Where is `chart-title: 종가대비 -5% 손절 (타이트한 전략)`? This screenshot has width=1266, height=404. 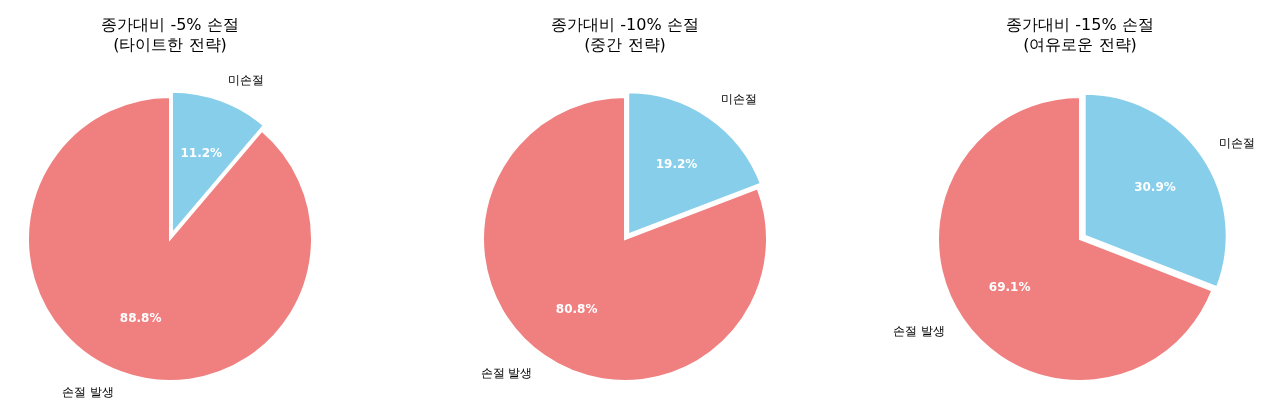 chart-title: 종가대비 -5% 손절 (타이트한 전략) is located at coordinates (170, 34).